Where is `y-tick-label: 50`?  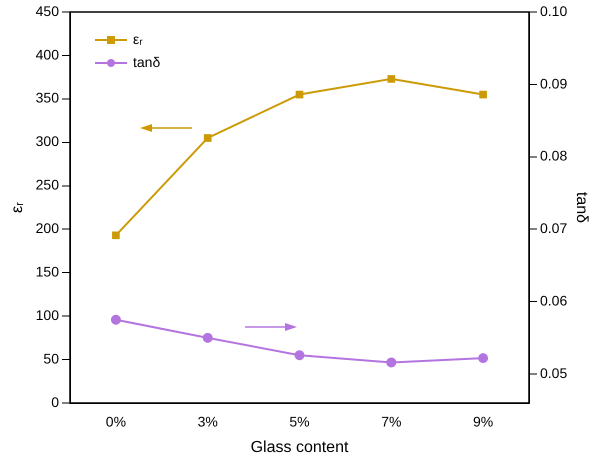 y-tick-label: 50 is located at coordinates (51, 358).